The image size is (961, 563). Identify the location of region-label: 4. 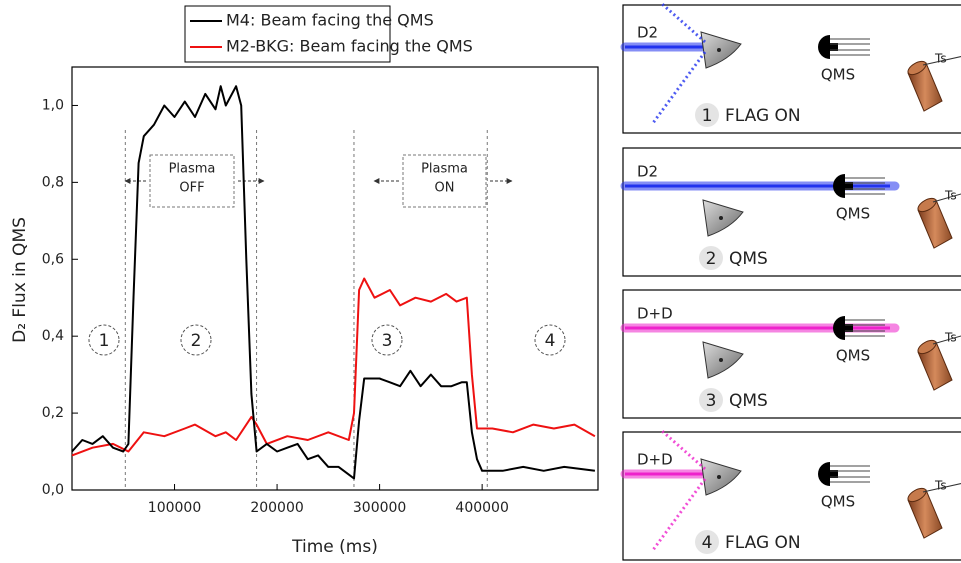
(550, 341).